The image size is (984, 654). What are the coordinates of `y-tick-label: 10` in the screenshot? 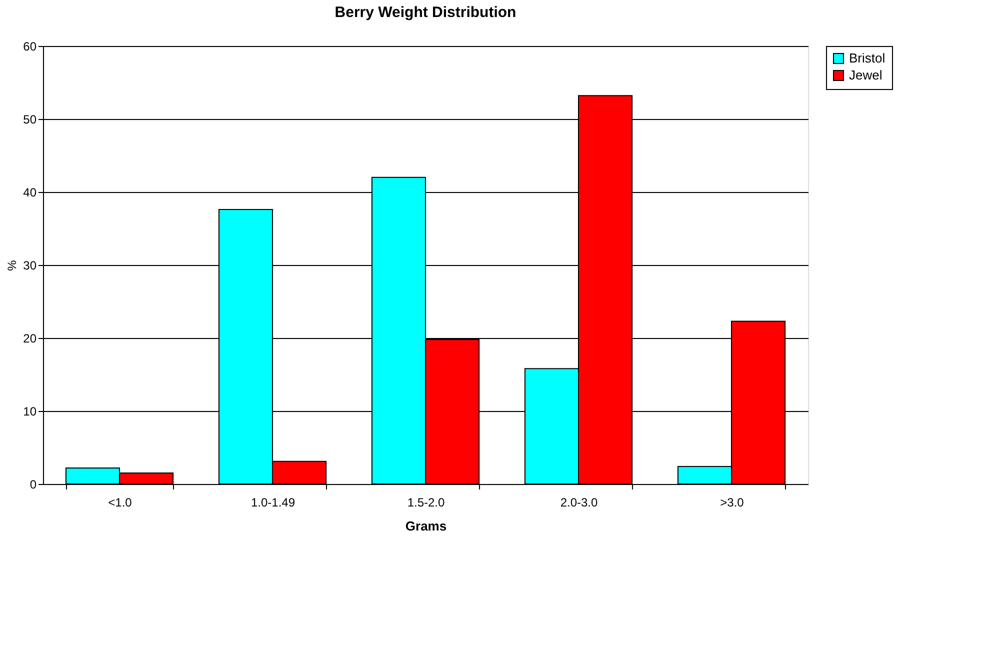 It's located at (30, 411).